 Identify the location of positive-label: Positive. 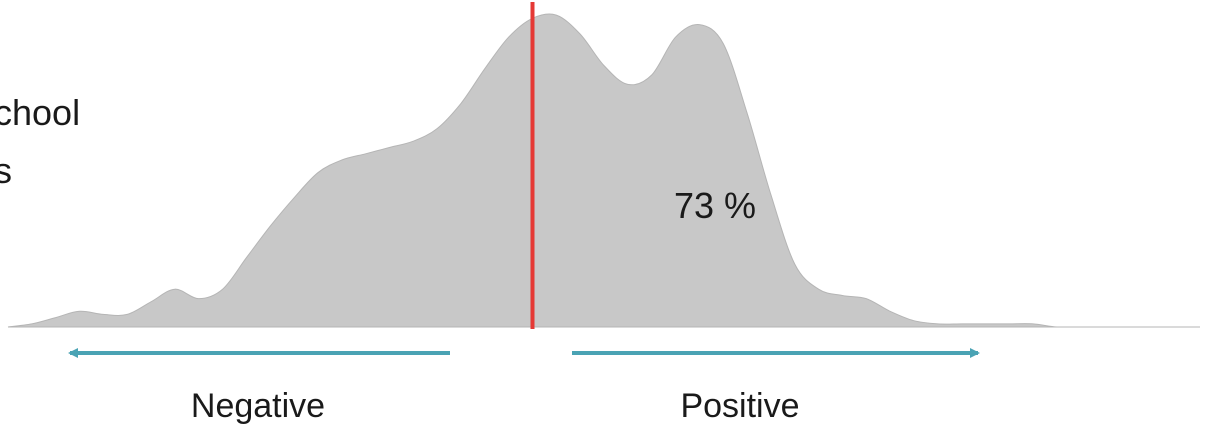
(739, 405).